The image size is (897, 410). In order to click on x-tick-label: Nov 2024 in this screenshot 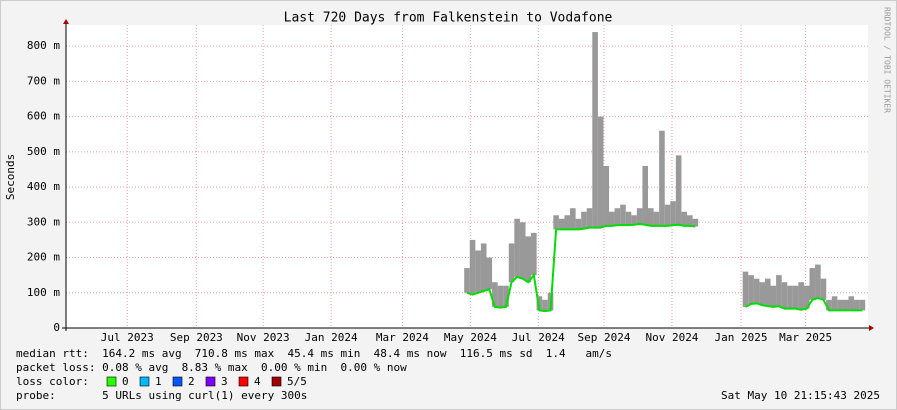, I will do `click(671, 337)`.